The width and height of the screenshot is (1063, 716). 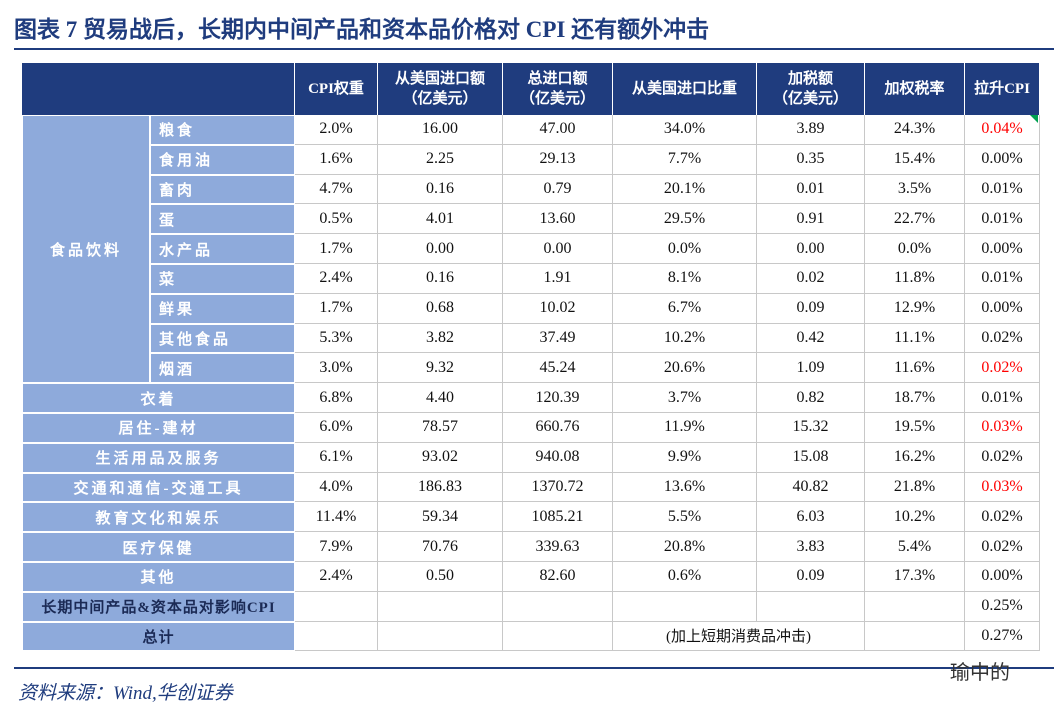 What do you see at coordinates (158, 517) in the screenshot?
I see `row-label: 教育文化和娱乐` at bounding box center [158, 517].